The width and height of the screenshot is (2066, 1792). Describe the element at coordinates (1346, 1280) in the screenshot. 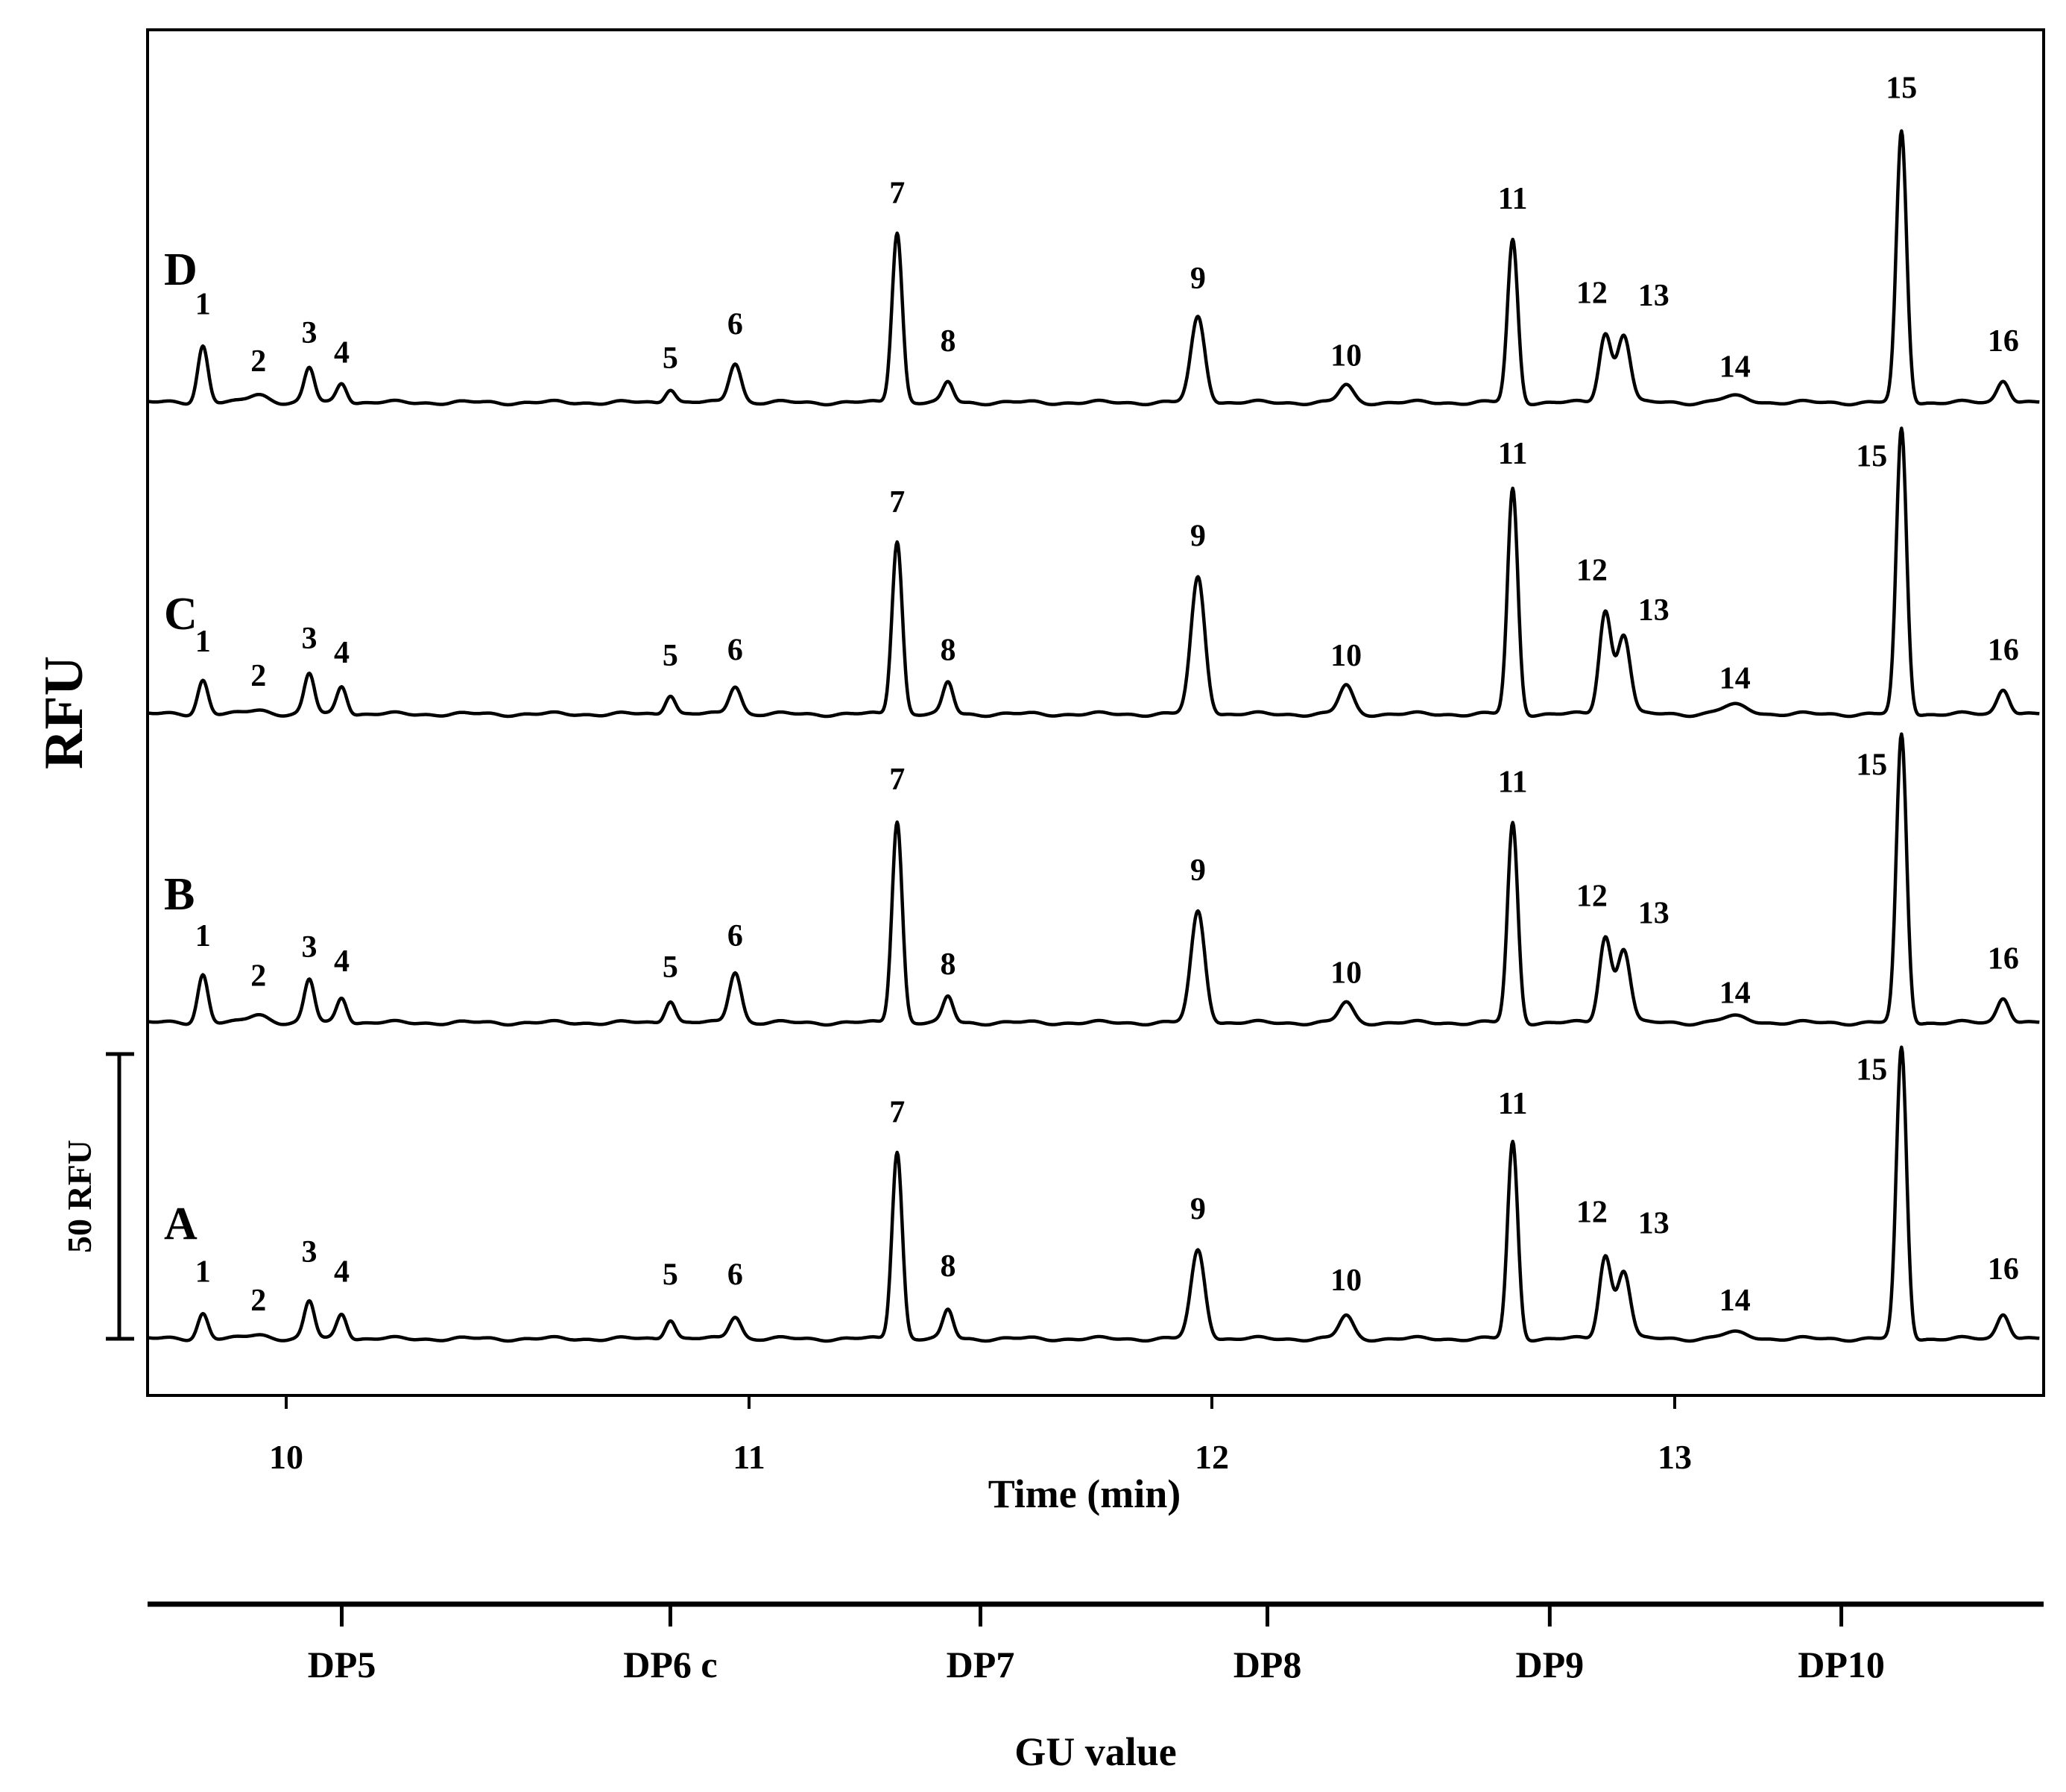

I see `peak-label-A-10: 10` at that location.